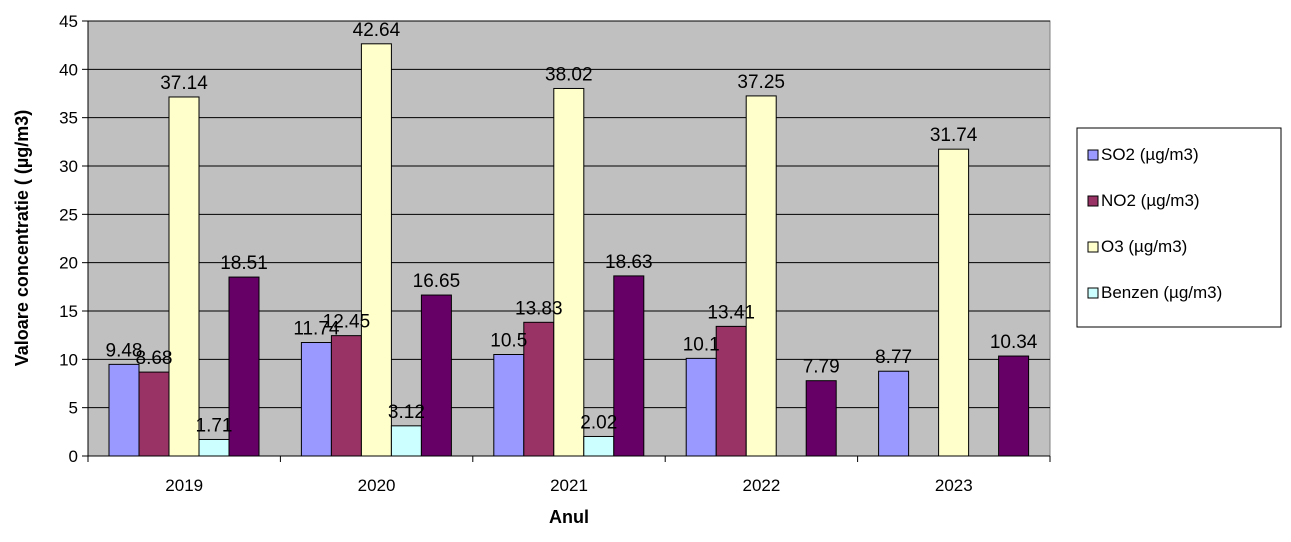  I want to click on data-label: 31.74, so click(954, 135).